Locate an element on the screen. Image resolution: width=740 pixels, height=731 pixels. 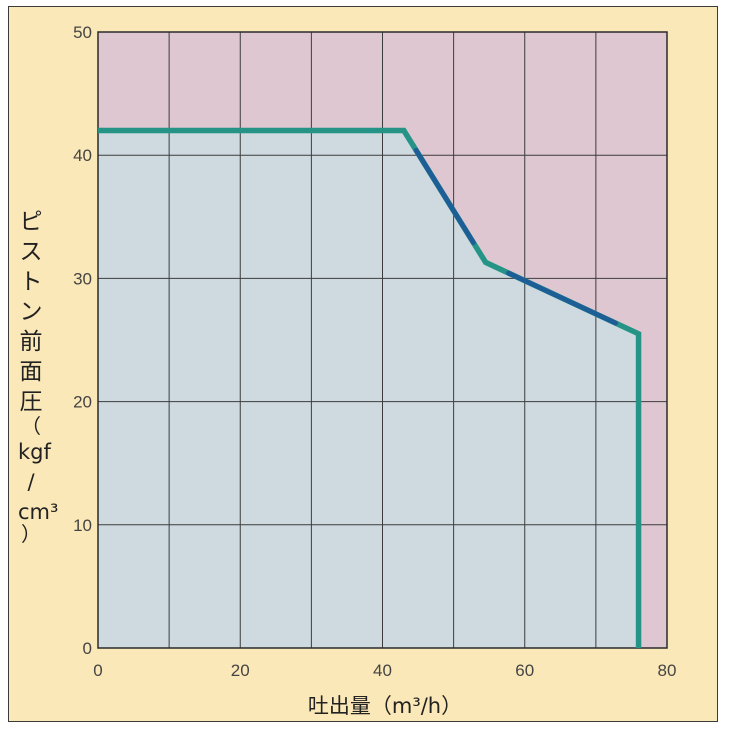
x-tick-label: 20 is located at coordinates (240, 670).